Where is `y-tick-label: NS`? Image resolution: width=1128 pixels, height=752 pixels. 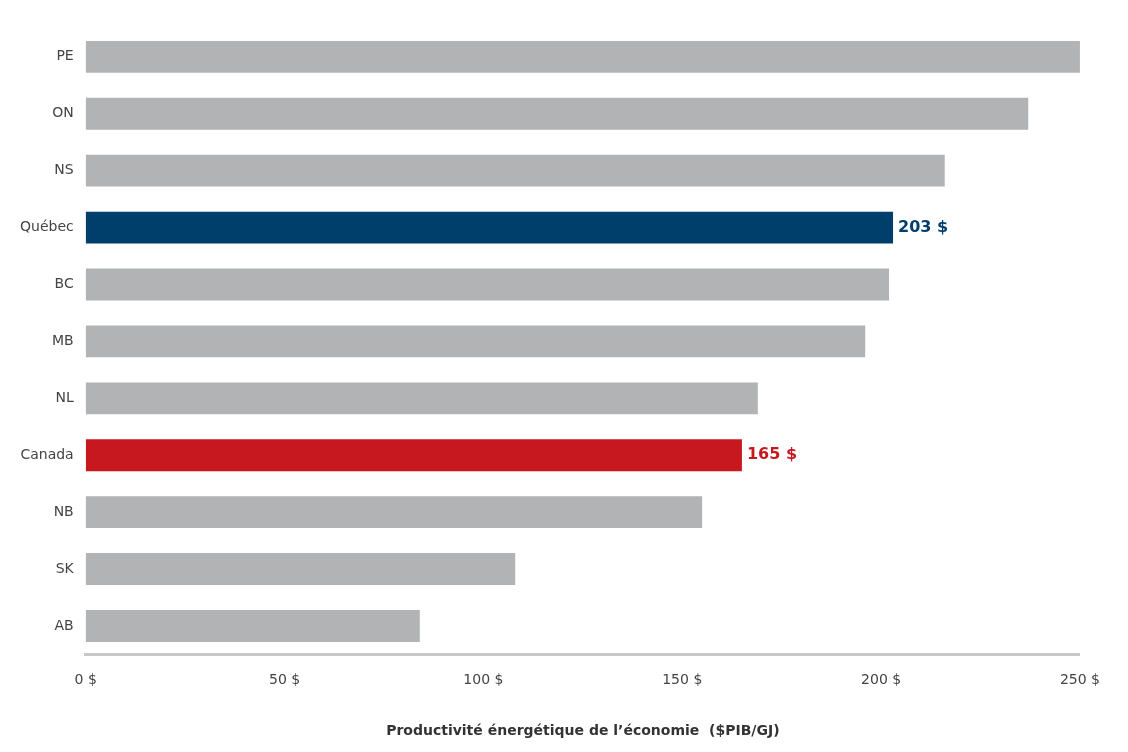
y-tick-label: NS is located at coordinates (64, 169).